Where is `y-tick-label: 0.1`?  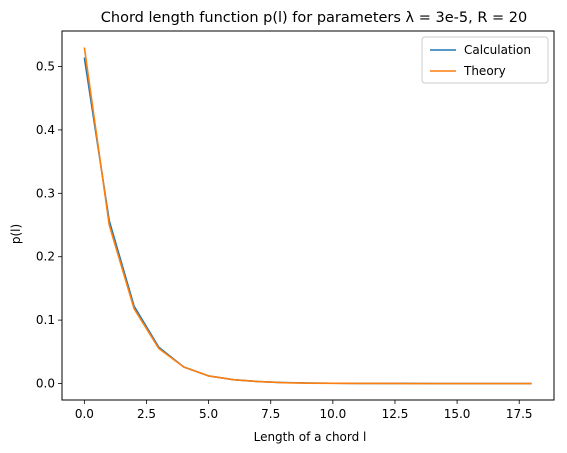
y-tick-label: 0.1 is located at coordinates (45, 320).